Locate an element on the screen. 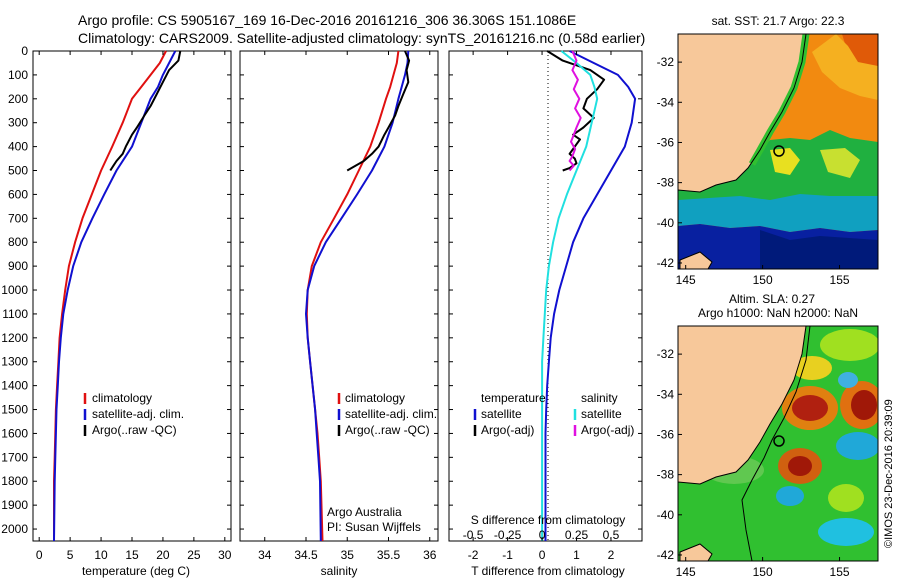 This screenshot has height=580, width=900. x-tick-label: -1 is located at coordinates (507, 555).